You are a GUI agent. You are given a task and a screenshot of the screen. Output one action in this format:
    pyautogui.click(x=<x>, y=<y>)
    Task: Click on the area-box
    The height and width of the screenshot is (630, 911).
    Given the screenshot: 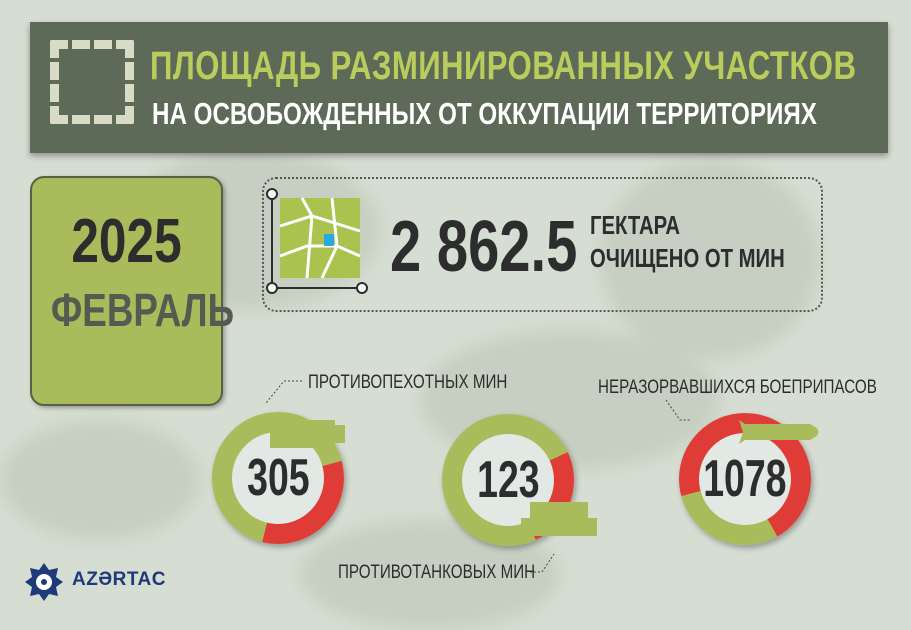 What is the action you would take?
    pyautogui.click(x=542, y=244)
    